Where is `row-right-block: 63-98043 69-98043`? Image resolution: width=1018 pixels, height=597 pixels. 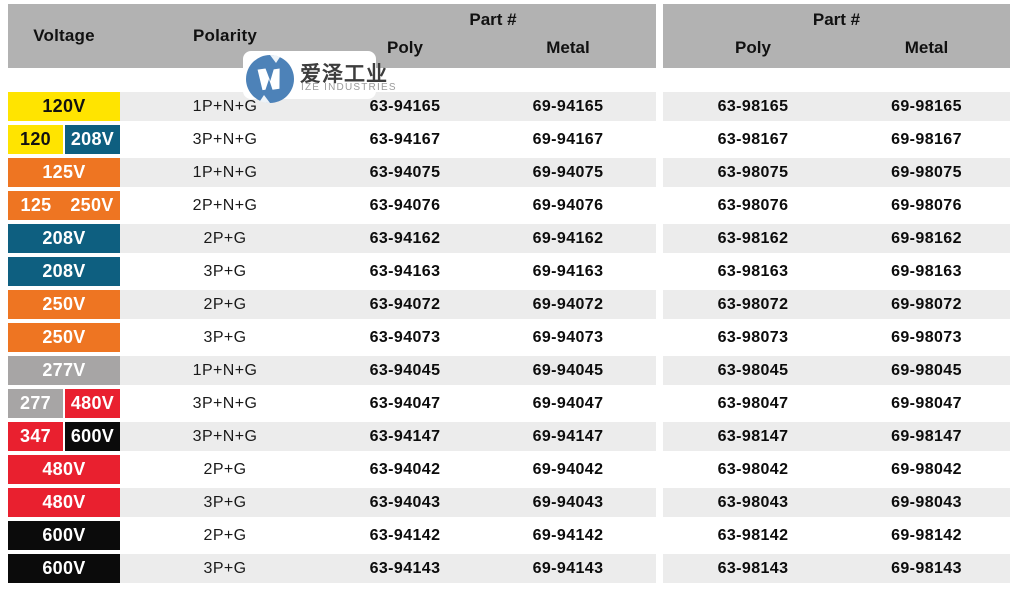 row-right-block: 63-98043 69-98043 is located at coordinates (836, 502).